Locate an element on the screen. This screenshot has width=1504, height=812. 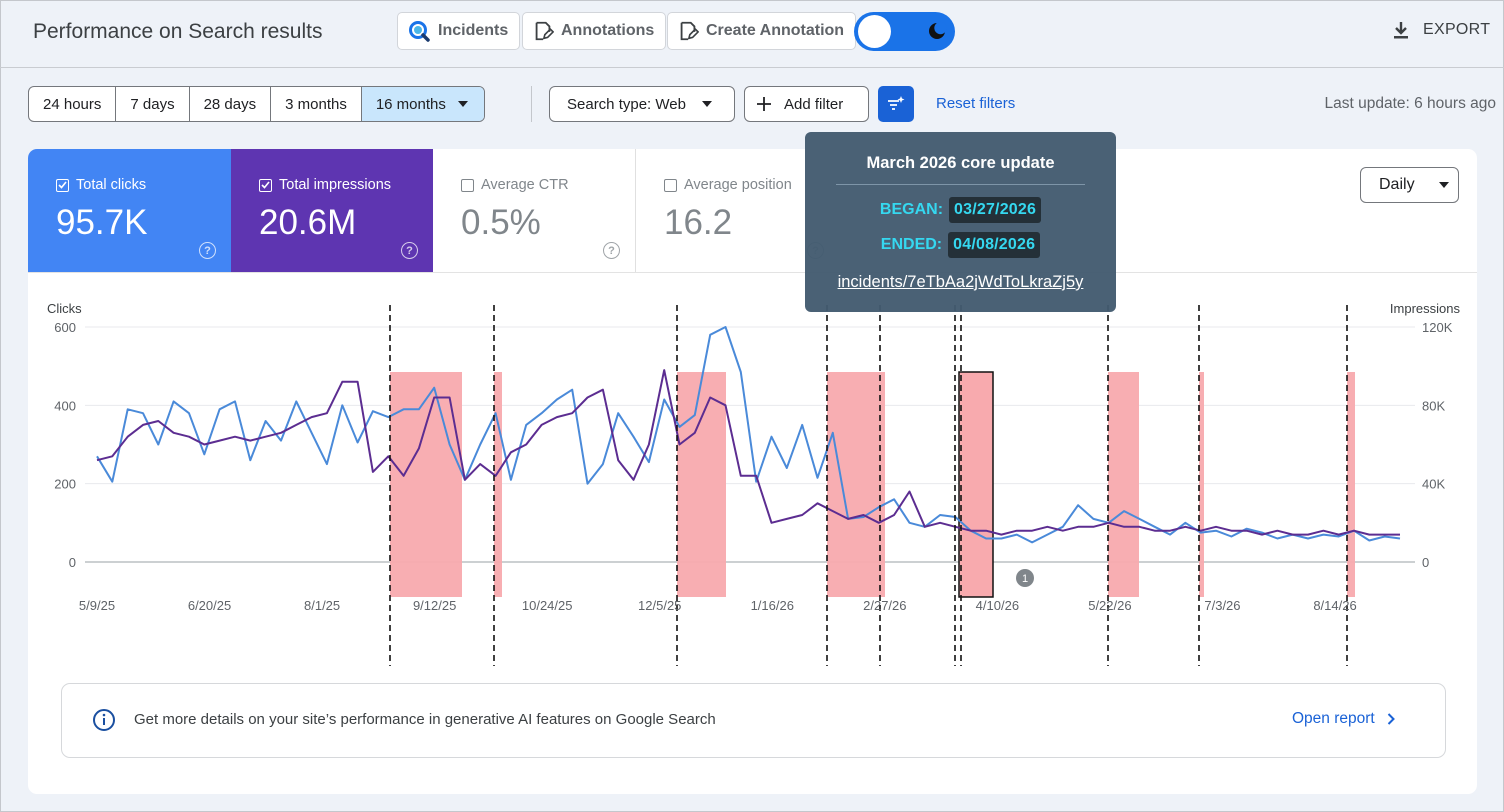
add-filter-button: Add filter is located at coordinates (806, 104).